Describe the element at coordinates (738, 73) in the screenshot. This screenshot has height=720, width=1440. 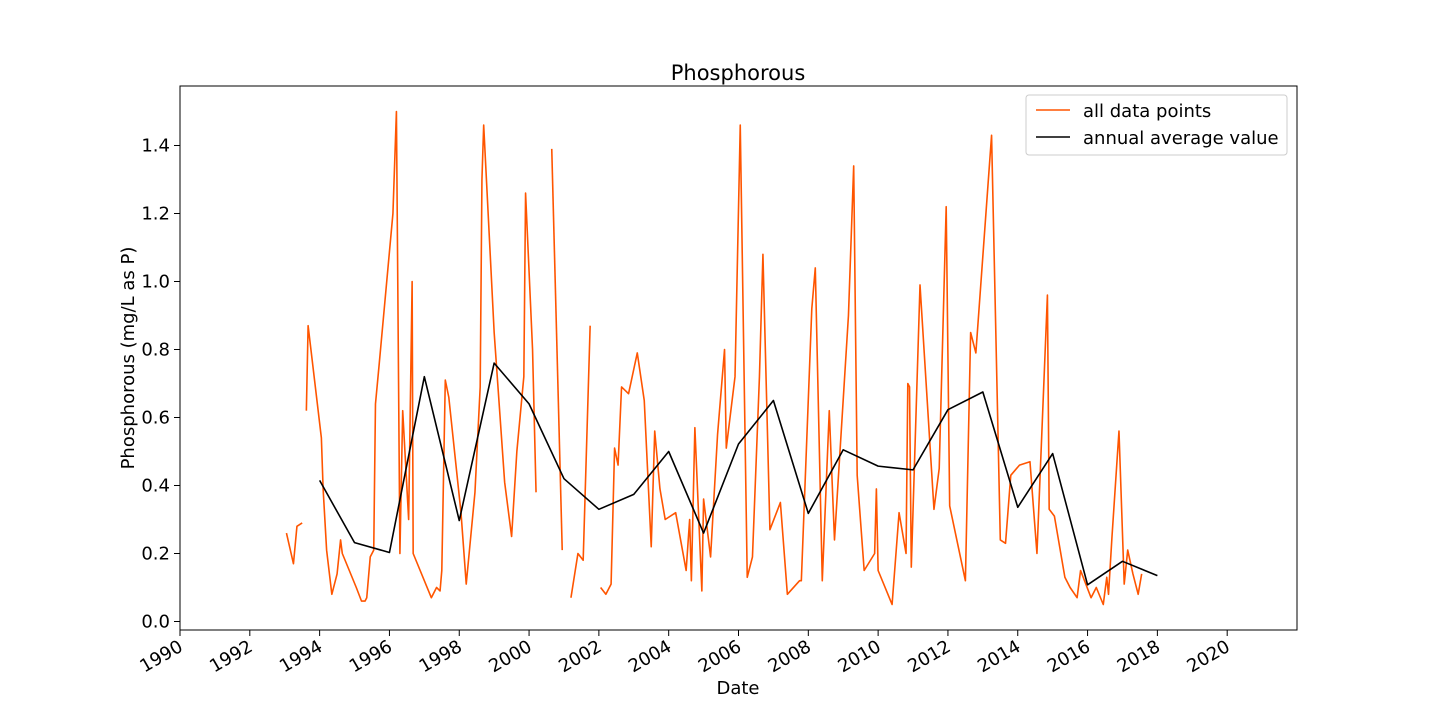
I see `chart-title: Phosphorous` at that location.